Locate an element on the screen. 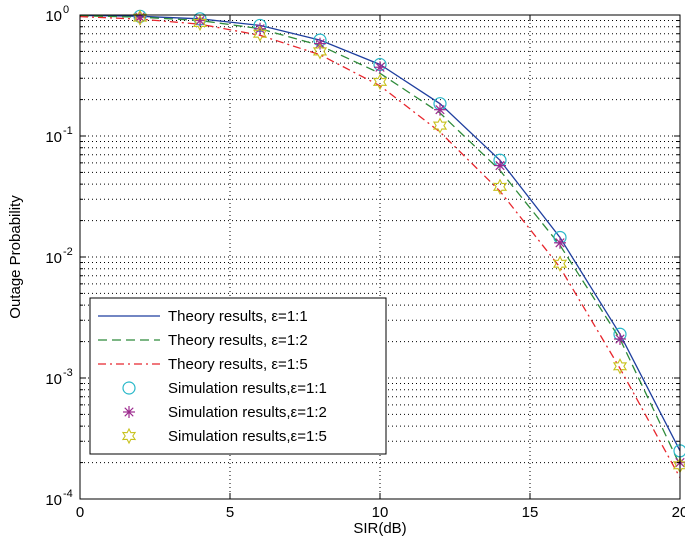 This screenshot has height=538, width=685. y-tick-label-exponent: 0 is located at coordinates (66, 10).